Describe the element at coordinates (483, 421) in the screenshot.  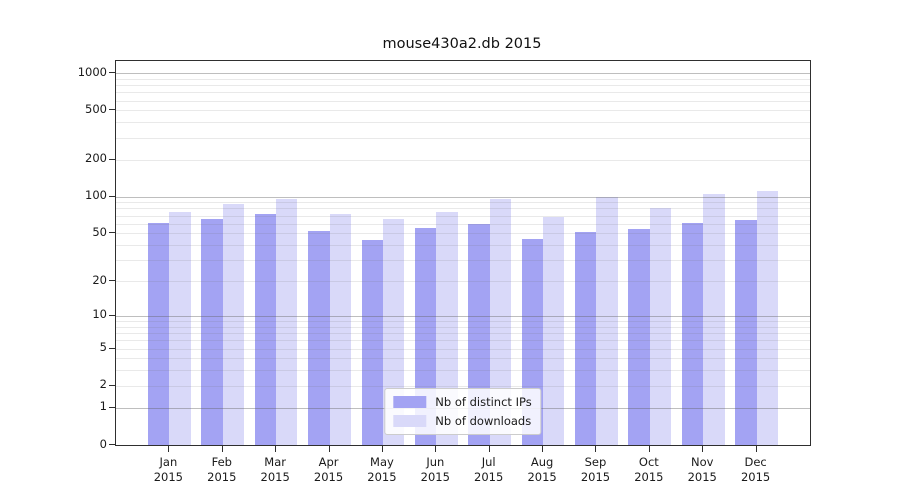
I see `legend-label-downloads: Nb of downloads` at that location.